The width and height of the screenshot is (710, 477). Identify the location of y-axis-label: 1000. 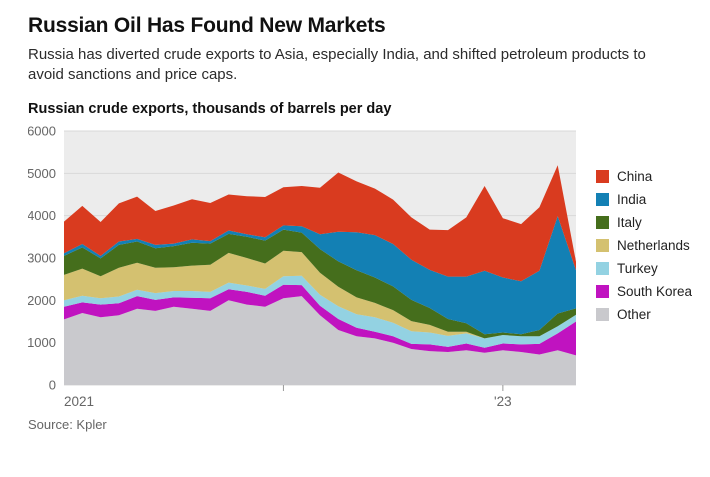
(42, 342).